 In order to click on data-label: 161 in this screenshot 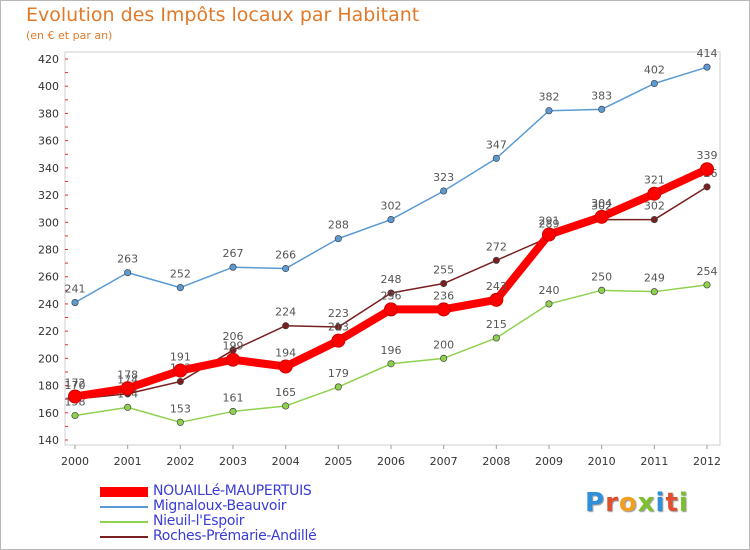, I will do `click(233, 397)`.